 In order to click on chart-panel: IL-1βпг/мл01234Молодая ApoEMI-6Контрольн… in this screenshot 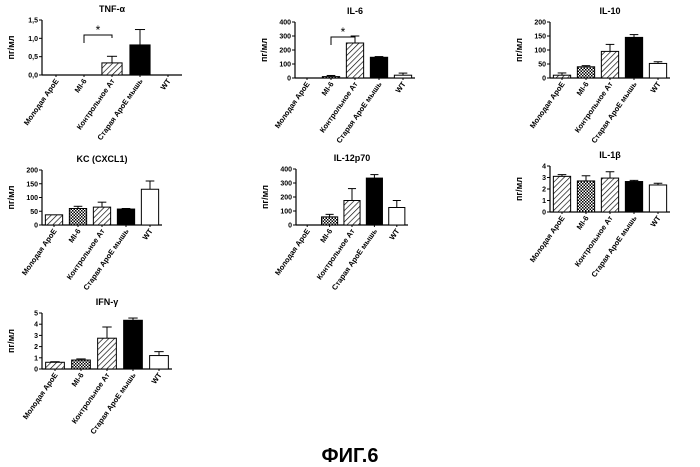, I will do `click(592, 214)`.